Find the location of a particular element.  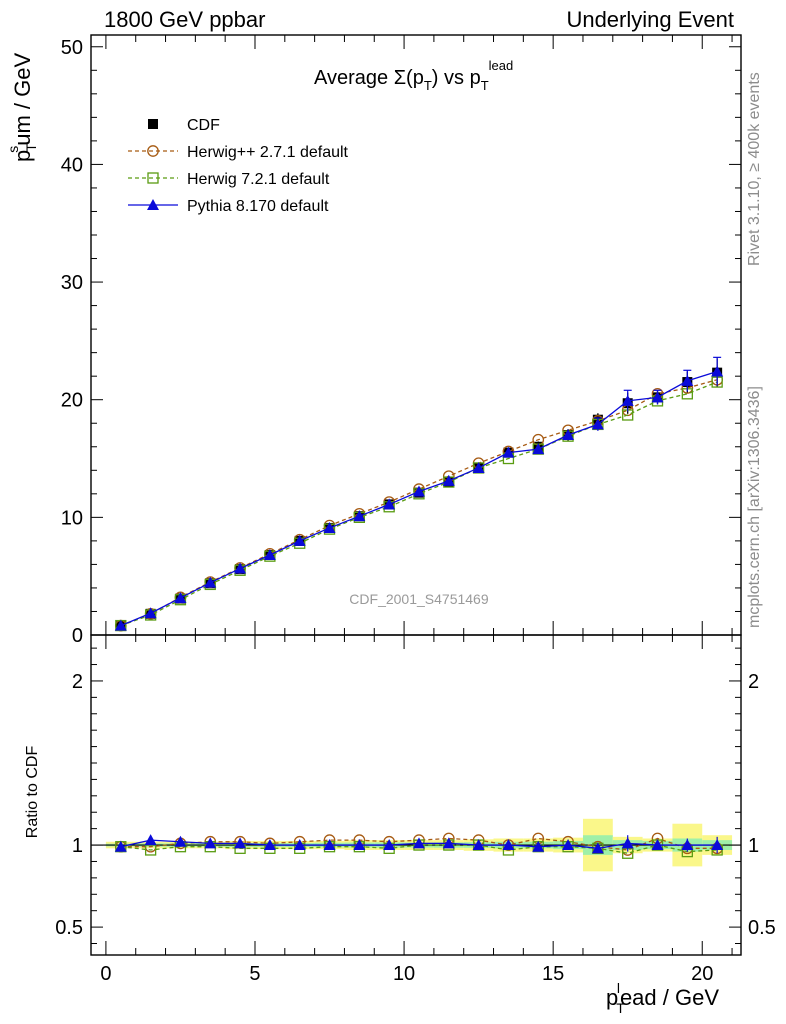

header-left: 1800 GeV ppbar is located at coordinates (185, 19).